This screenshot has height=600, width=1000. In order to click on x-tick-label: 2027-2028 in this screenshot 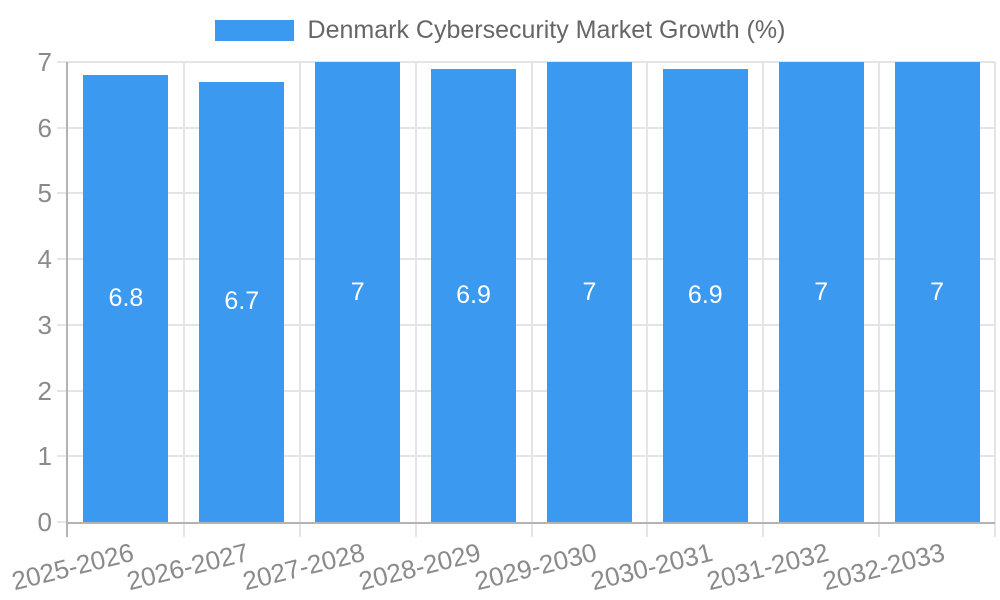, I will do `click(304, 567)`.